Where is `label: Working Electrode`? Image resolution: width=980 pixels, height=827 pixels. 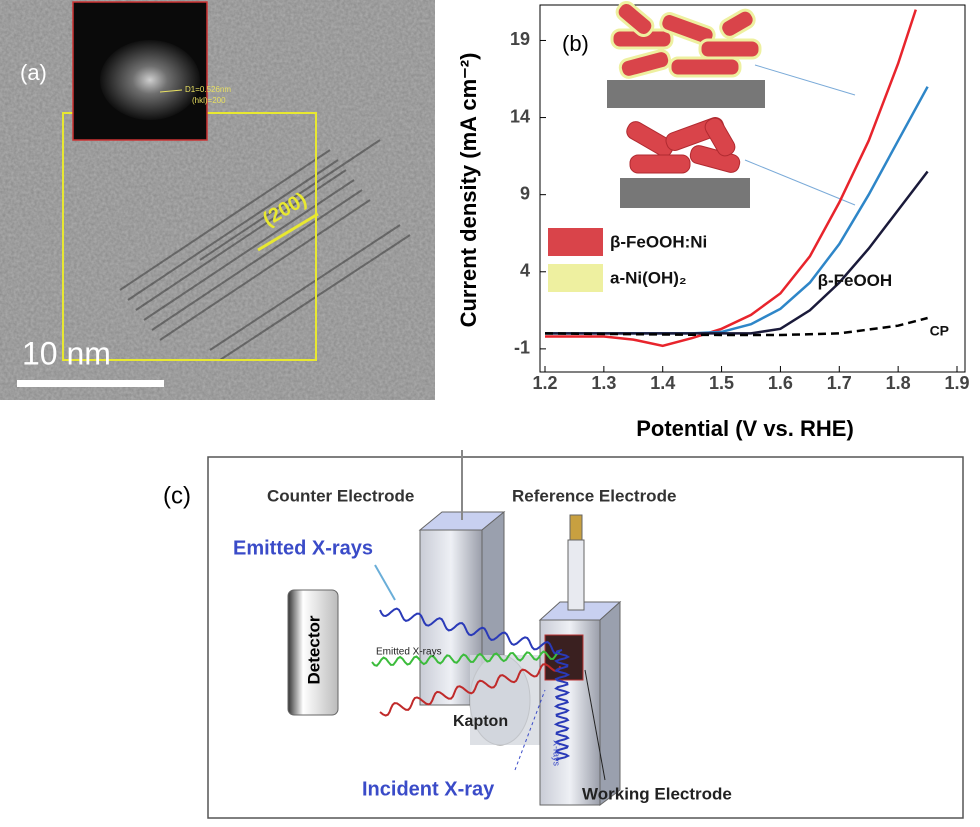 label: Working Electrode is located at coordinates (657, 793).